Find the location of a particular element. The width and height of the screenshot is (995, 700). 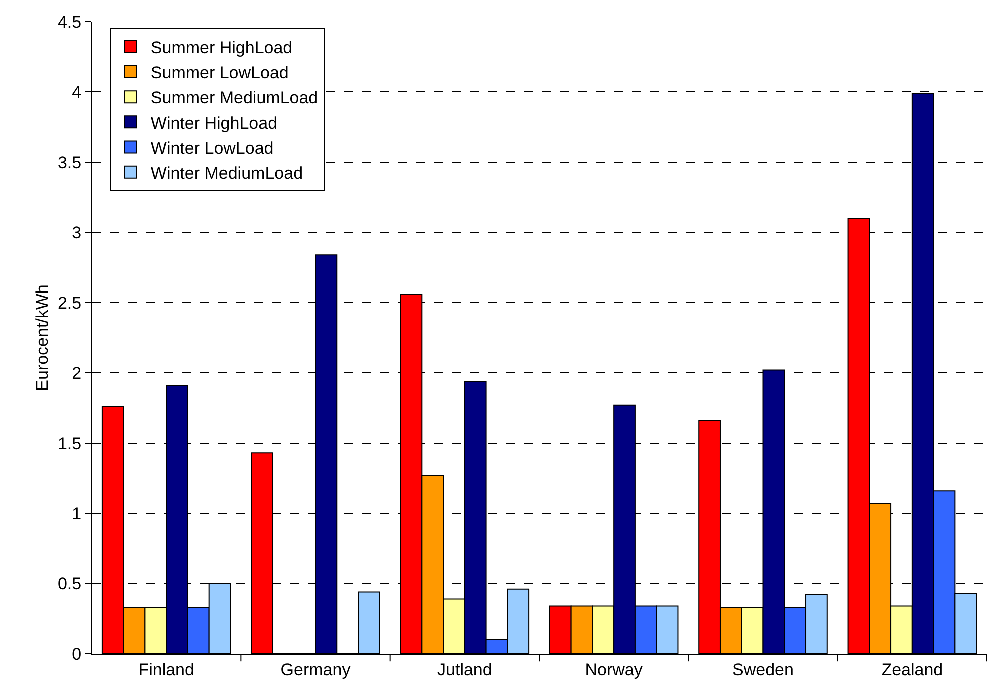

legend-label: Summer LowLoad is located at coordinates (219, 73).